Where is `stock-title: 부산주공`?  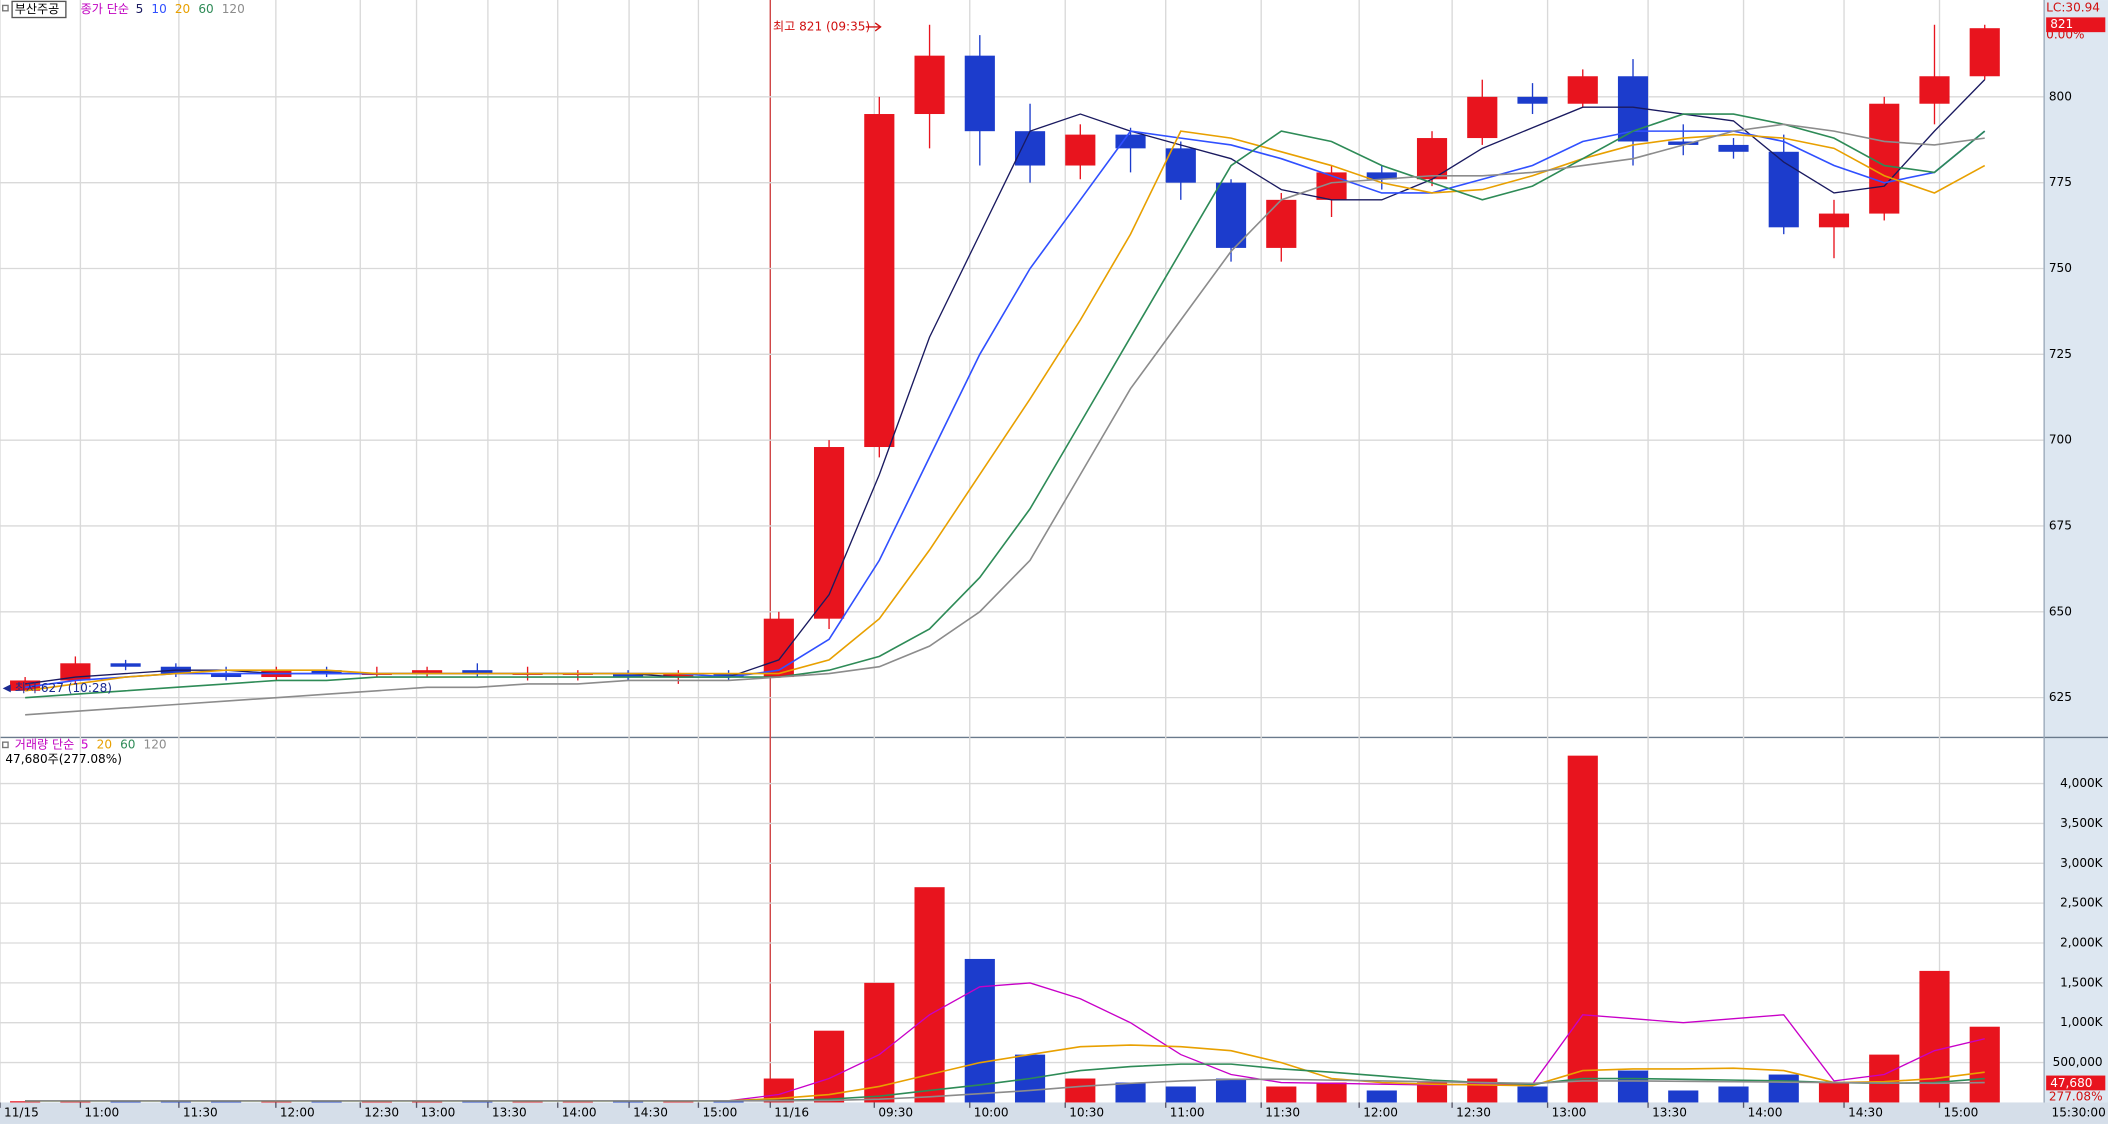 stock-title: 부산주공 is located at coordinates (37, 9).